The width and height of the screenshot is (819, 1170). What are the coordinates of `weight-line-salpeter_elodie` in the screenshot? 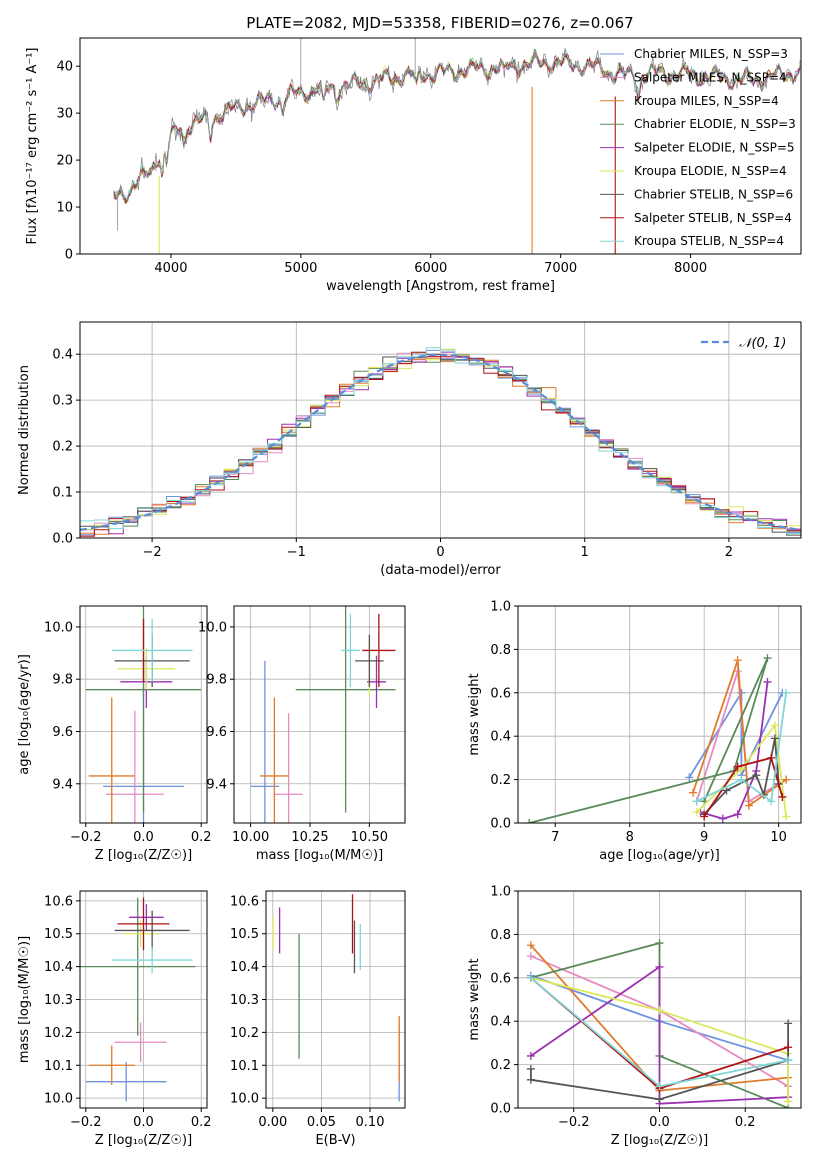 It's located at (659, 1035).